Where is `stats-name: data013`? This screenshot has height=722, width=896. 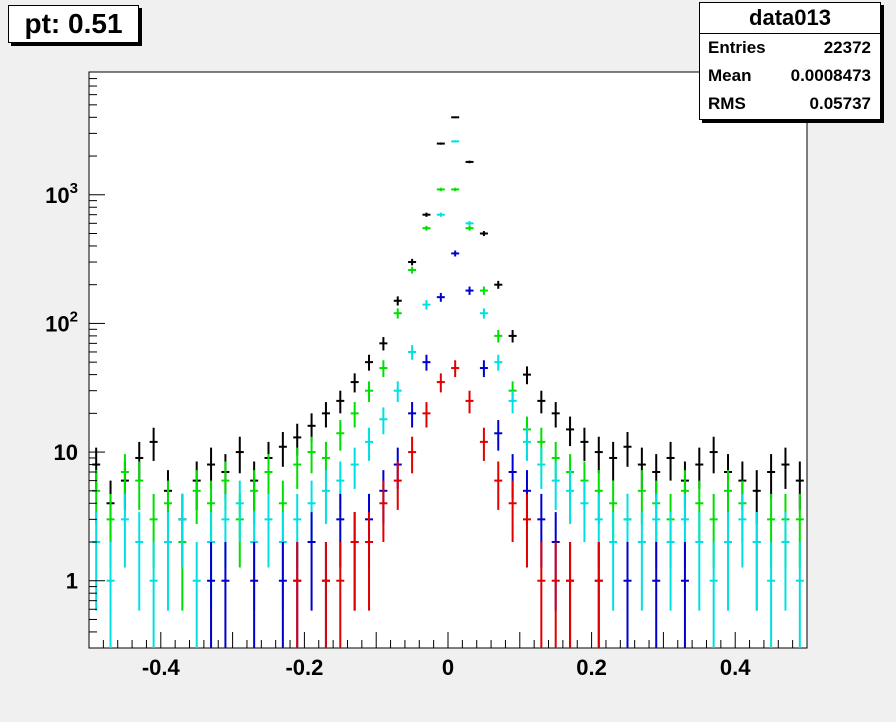
stats-name: data013 is located at coordinates (790, 18).